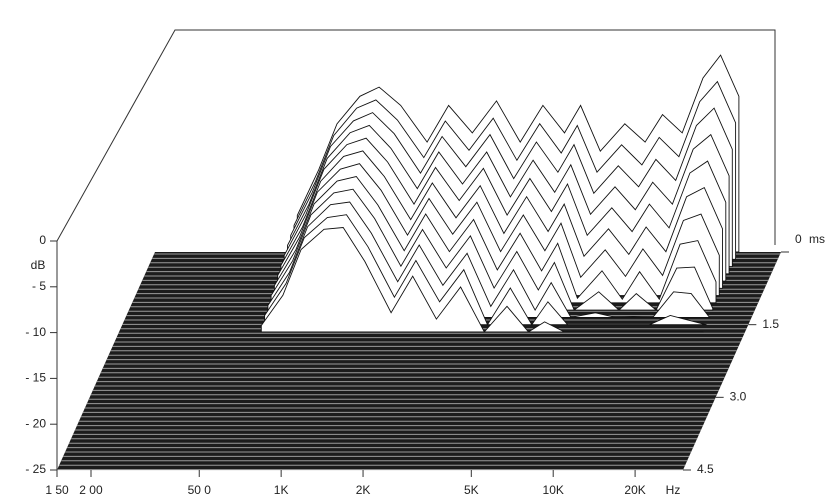  What do you see at coordinates (35, 378) in the screenshot?
I see `y-tick-label: - 15` at bounding box center [35, 378].